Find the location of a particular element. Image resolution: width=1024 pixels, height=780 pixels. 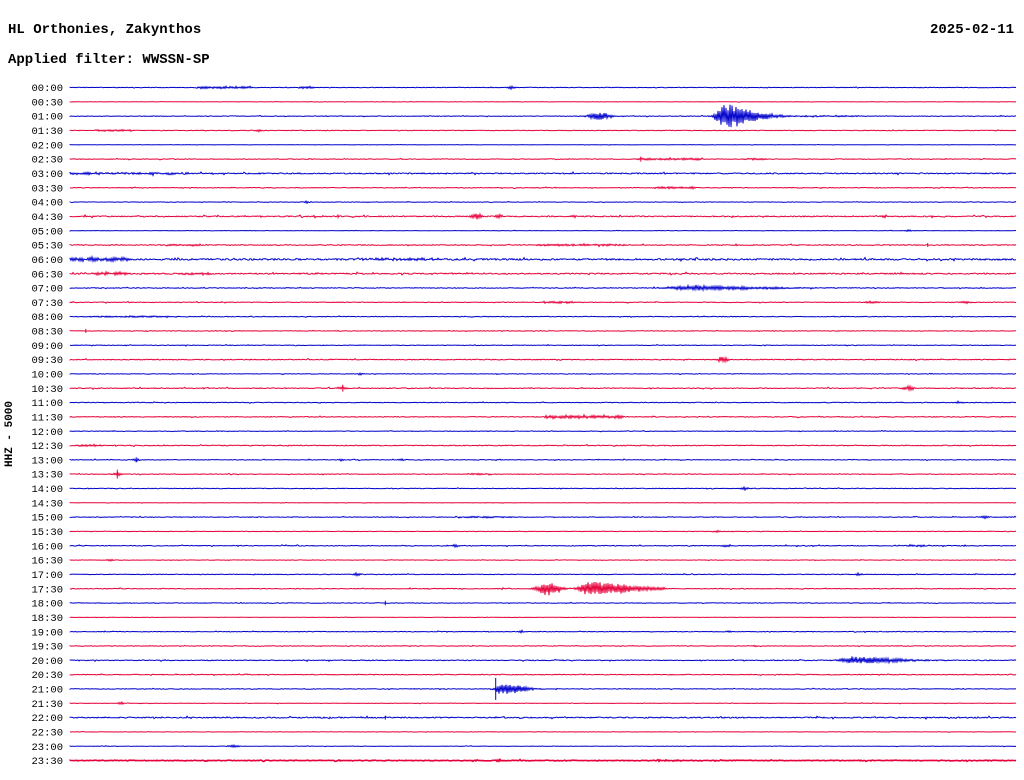

trace-time-label: 16:00 is located at coordinates (47, 547).